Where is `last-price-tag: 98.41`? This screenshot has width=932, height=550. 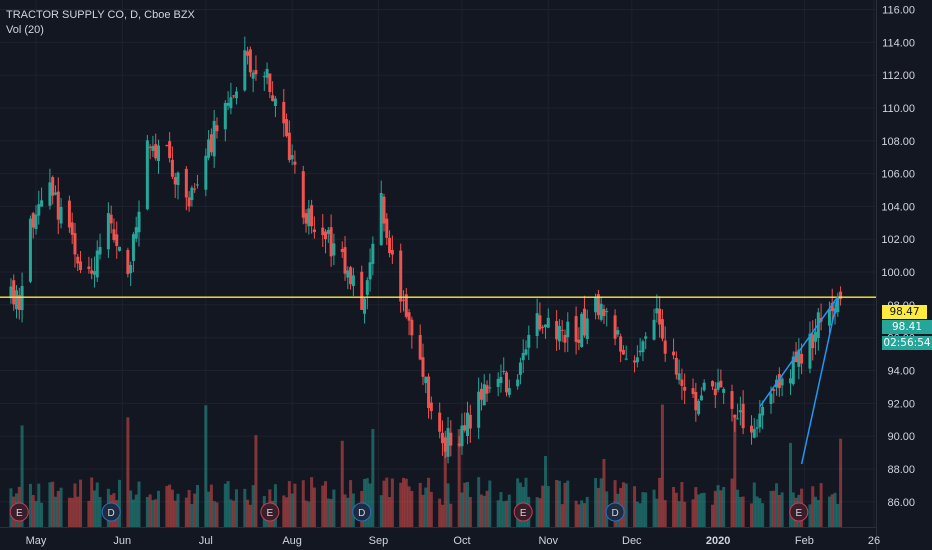 last-price-tag: 98.41 is located at coordinates (907, 327).